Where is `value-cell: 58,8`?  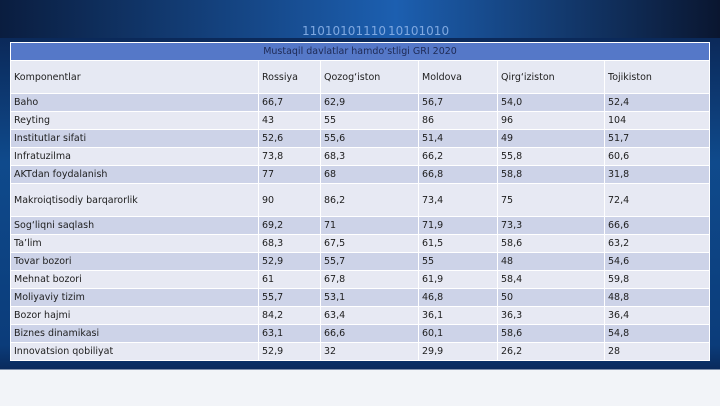
value-cell: 58,8 is located at coordinates (551, 174).